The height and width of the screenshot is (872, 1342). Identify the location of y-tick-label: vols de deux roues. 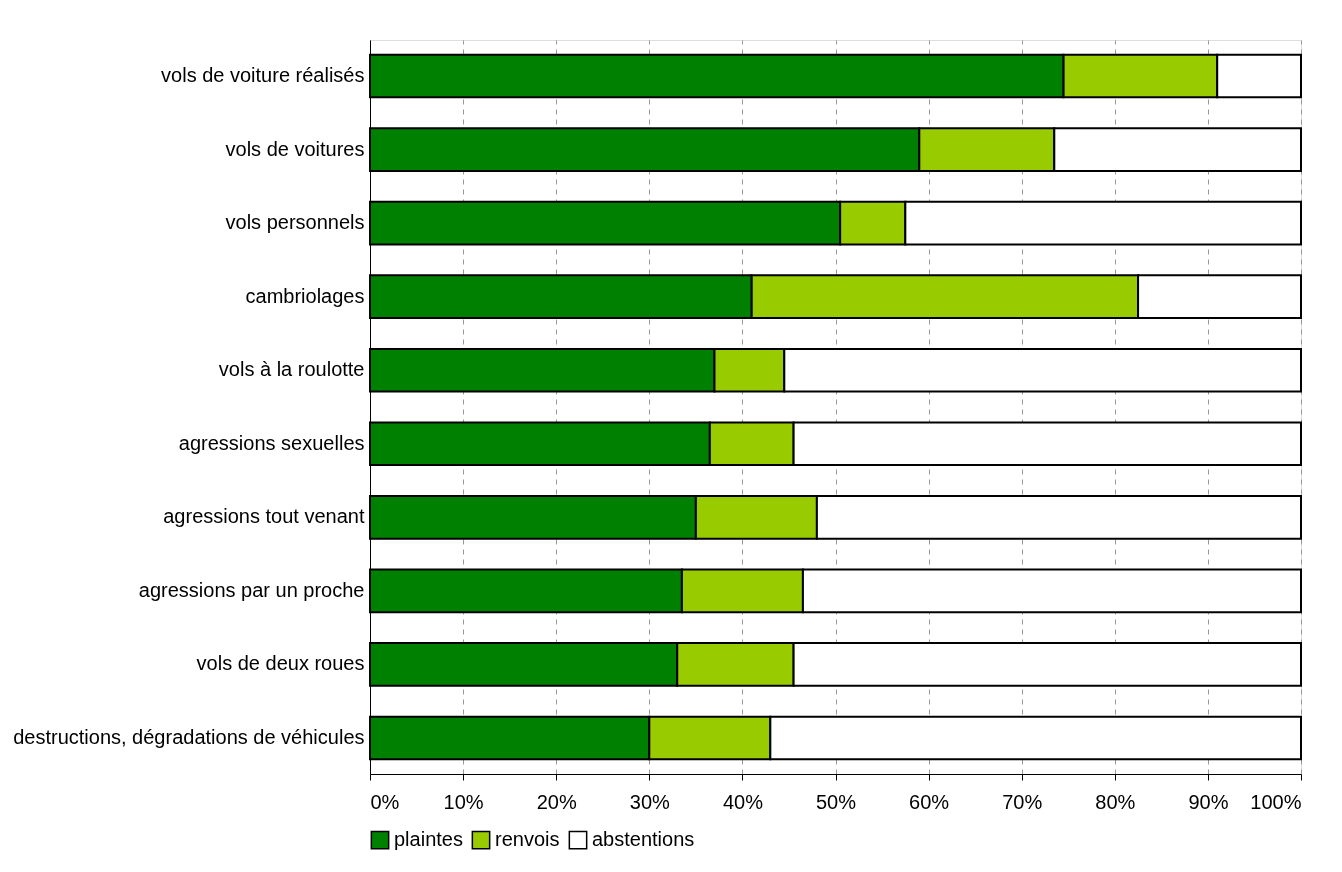
(280, 663).